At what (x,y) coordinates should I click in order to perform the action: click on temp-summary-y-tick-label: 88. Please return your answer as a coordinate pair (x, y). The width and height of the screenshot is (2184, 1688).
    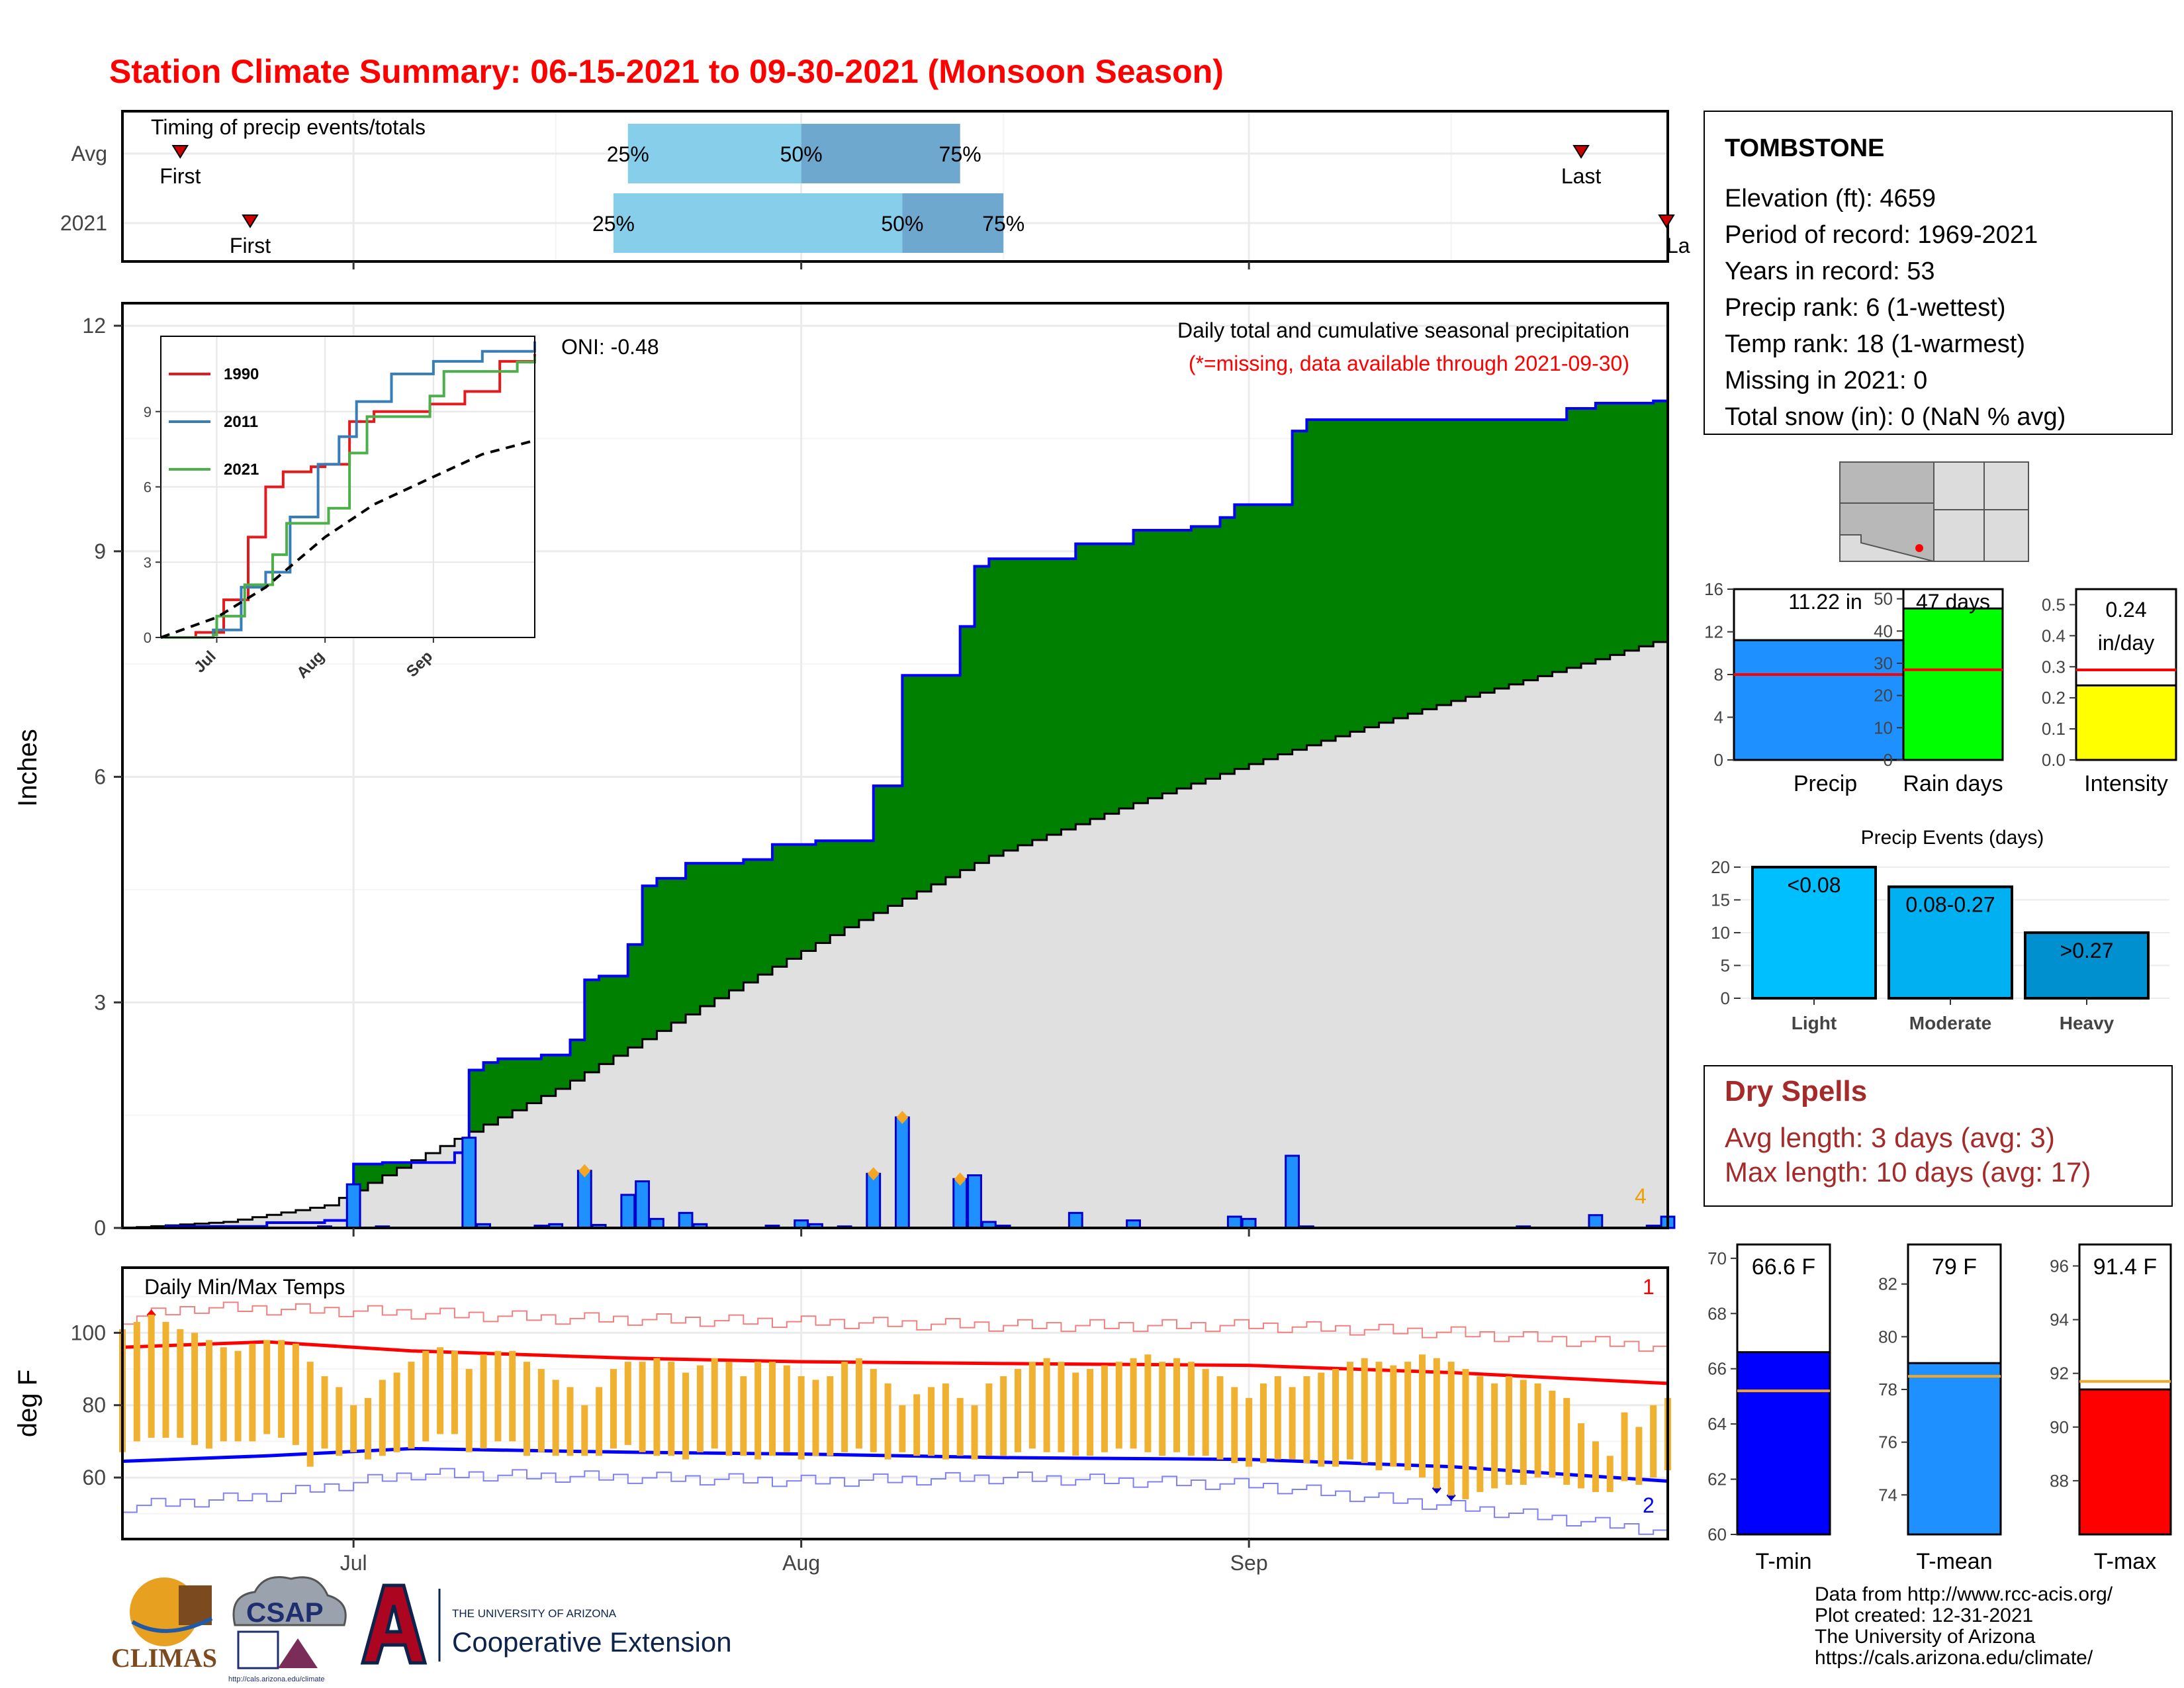
    Looking at the image, I should click on (2059, 1481).